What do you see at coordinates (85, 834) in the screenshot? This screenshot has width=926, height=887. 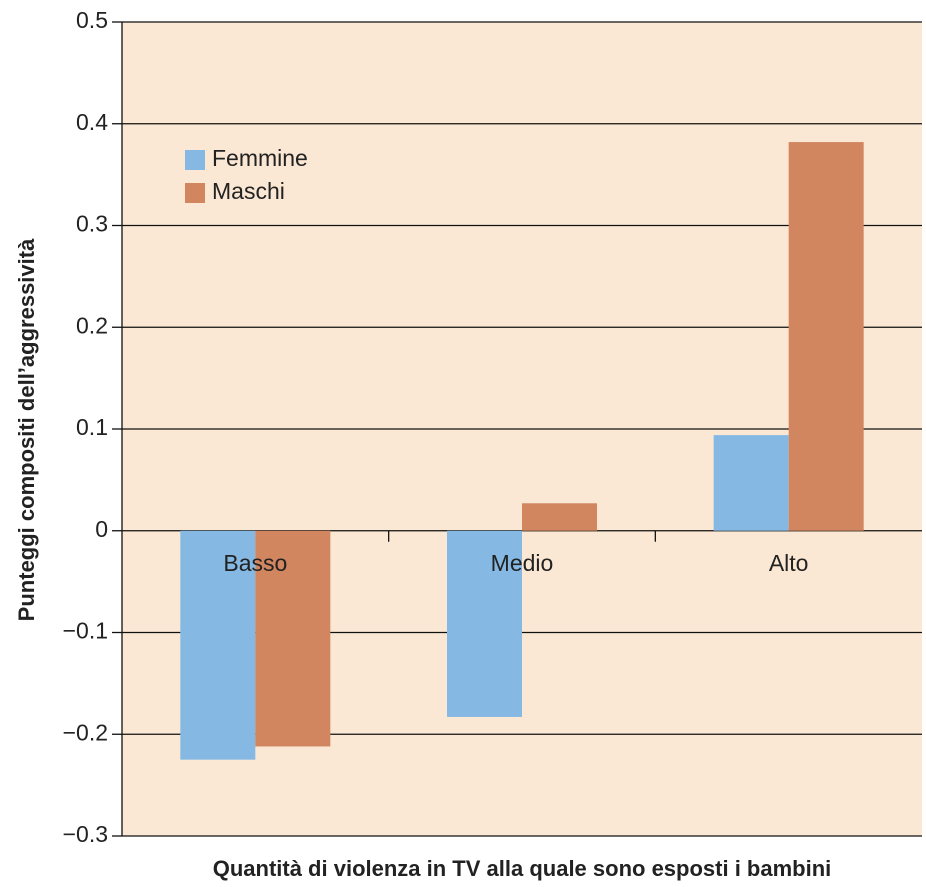 I see `y-tick-label: −0.3` at bounding box center [85, 834].